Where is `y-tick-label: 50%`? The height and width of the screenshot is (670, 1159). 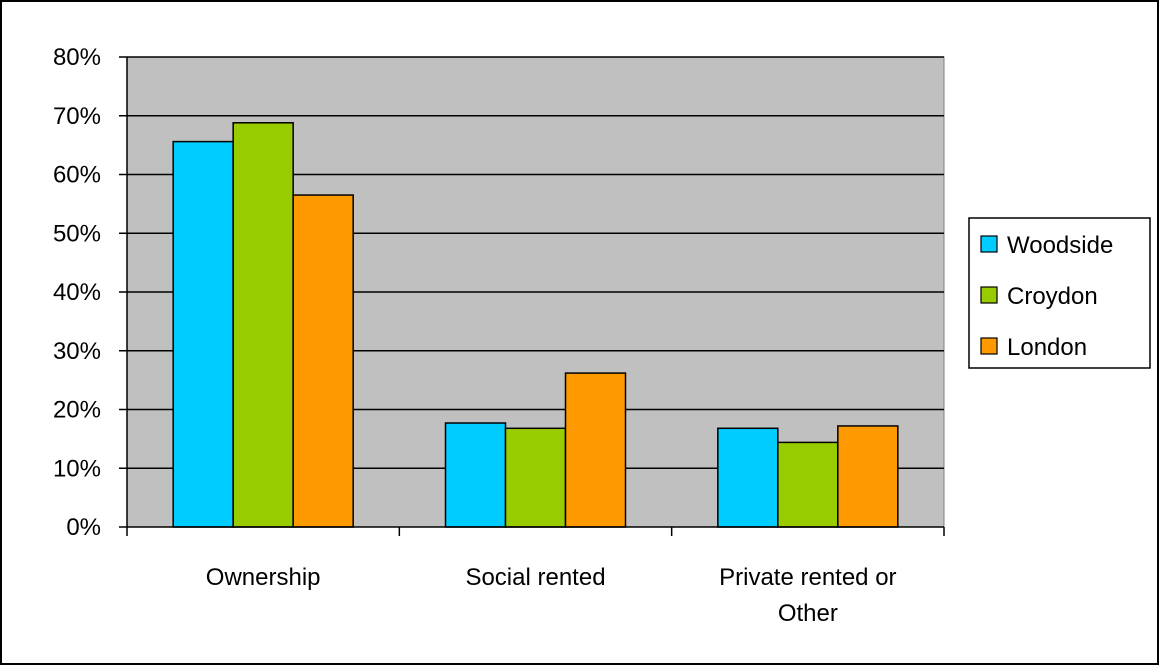 y-tick-label: 50% is located at coordinates (77, 233).